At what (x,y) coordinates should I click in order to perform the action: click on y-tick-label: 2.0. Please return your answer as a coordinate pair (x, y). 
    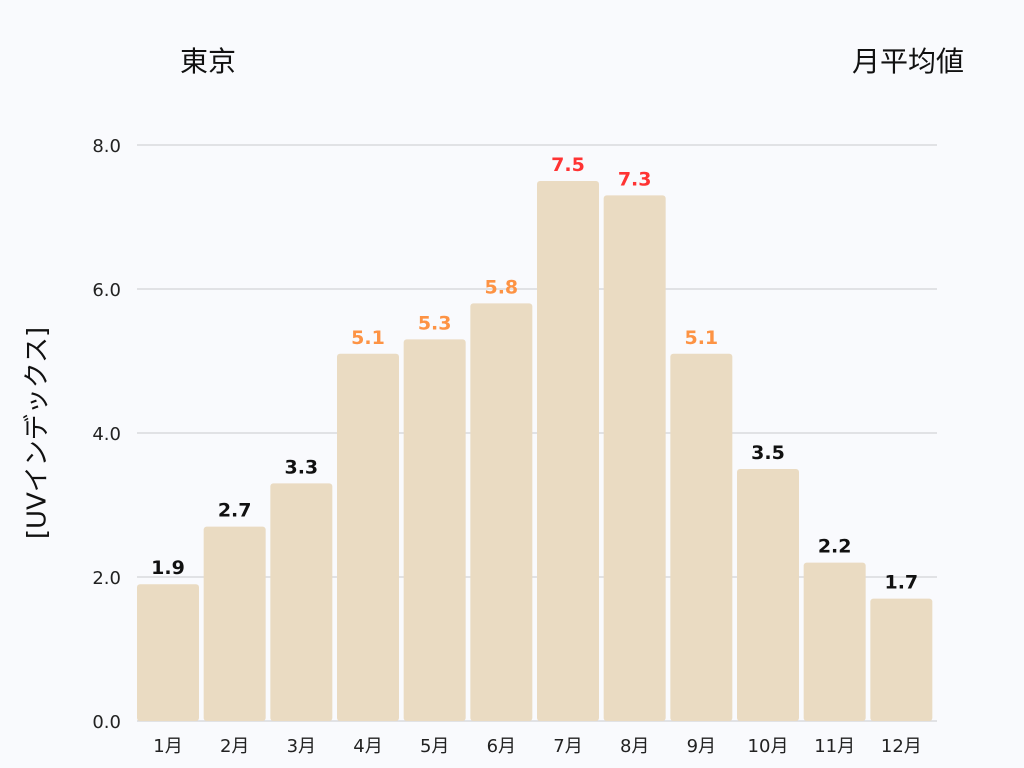
    Looking at the image, I should click on (106, 578).